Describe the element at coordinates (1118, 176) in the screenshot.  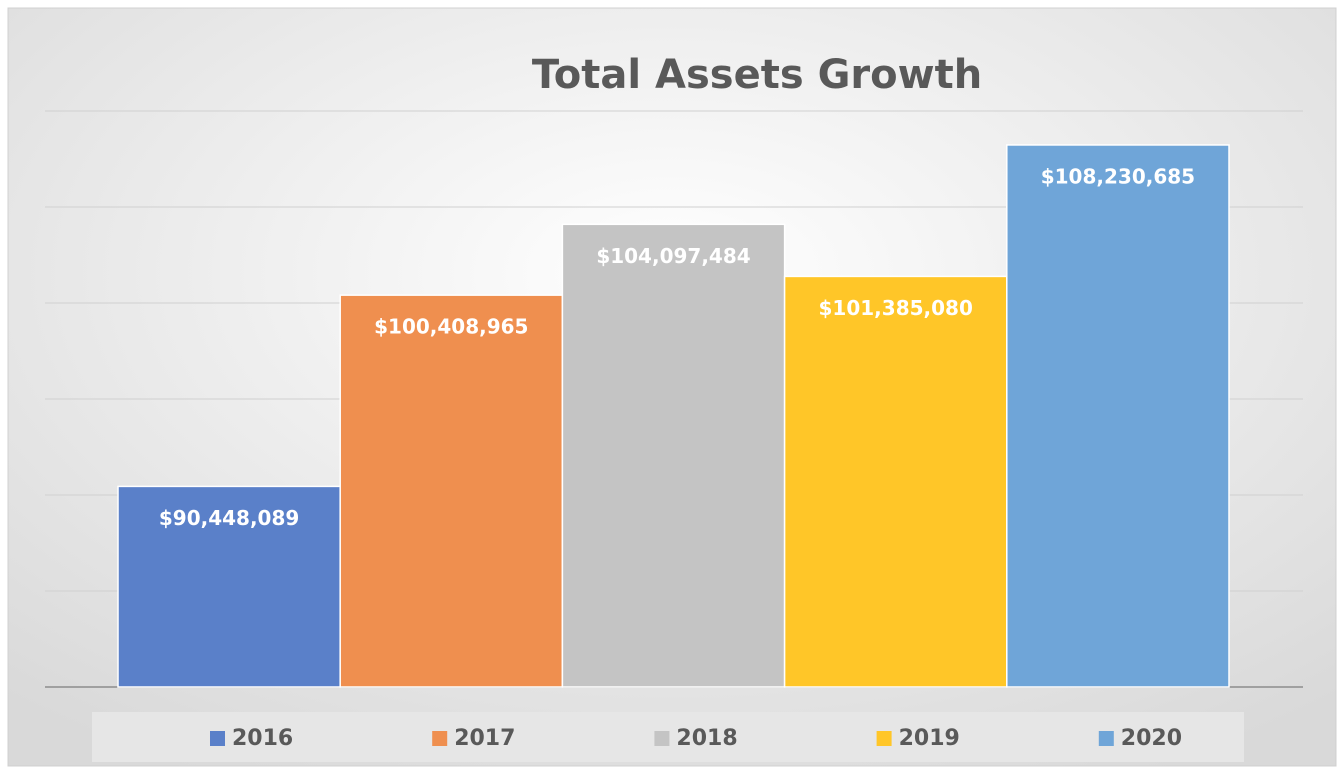
I see `data-label: $108,230,685` at that location.